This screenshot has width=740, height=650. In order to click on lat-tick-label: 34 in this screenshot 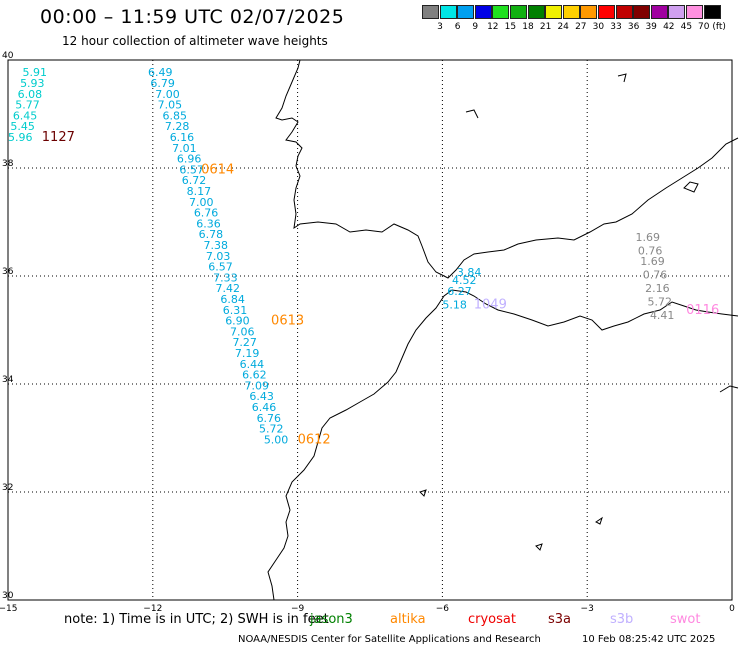, I will do `click(8, 380)`.